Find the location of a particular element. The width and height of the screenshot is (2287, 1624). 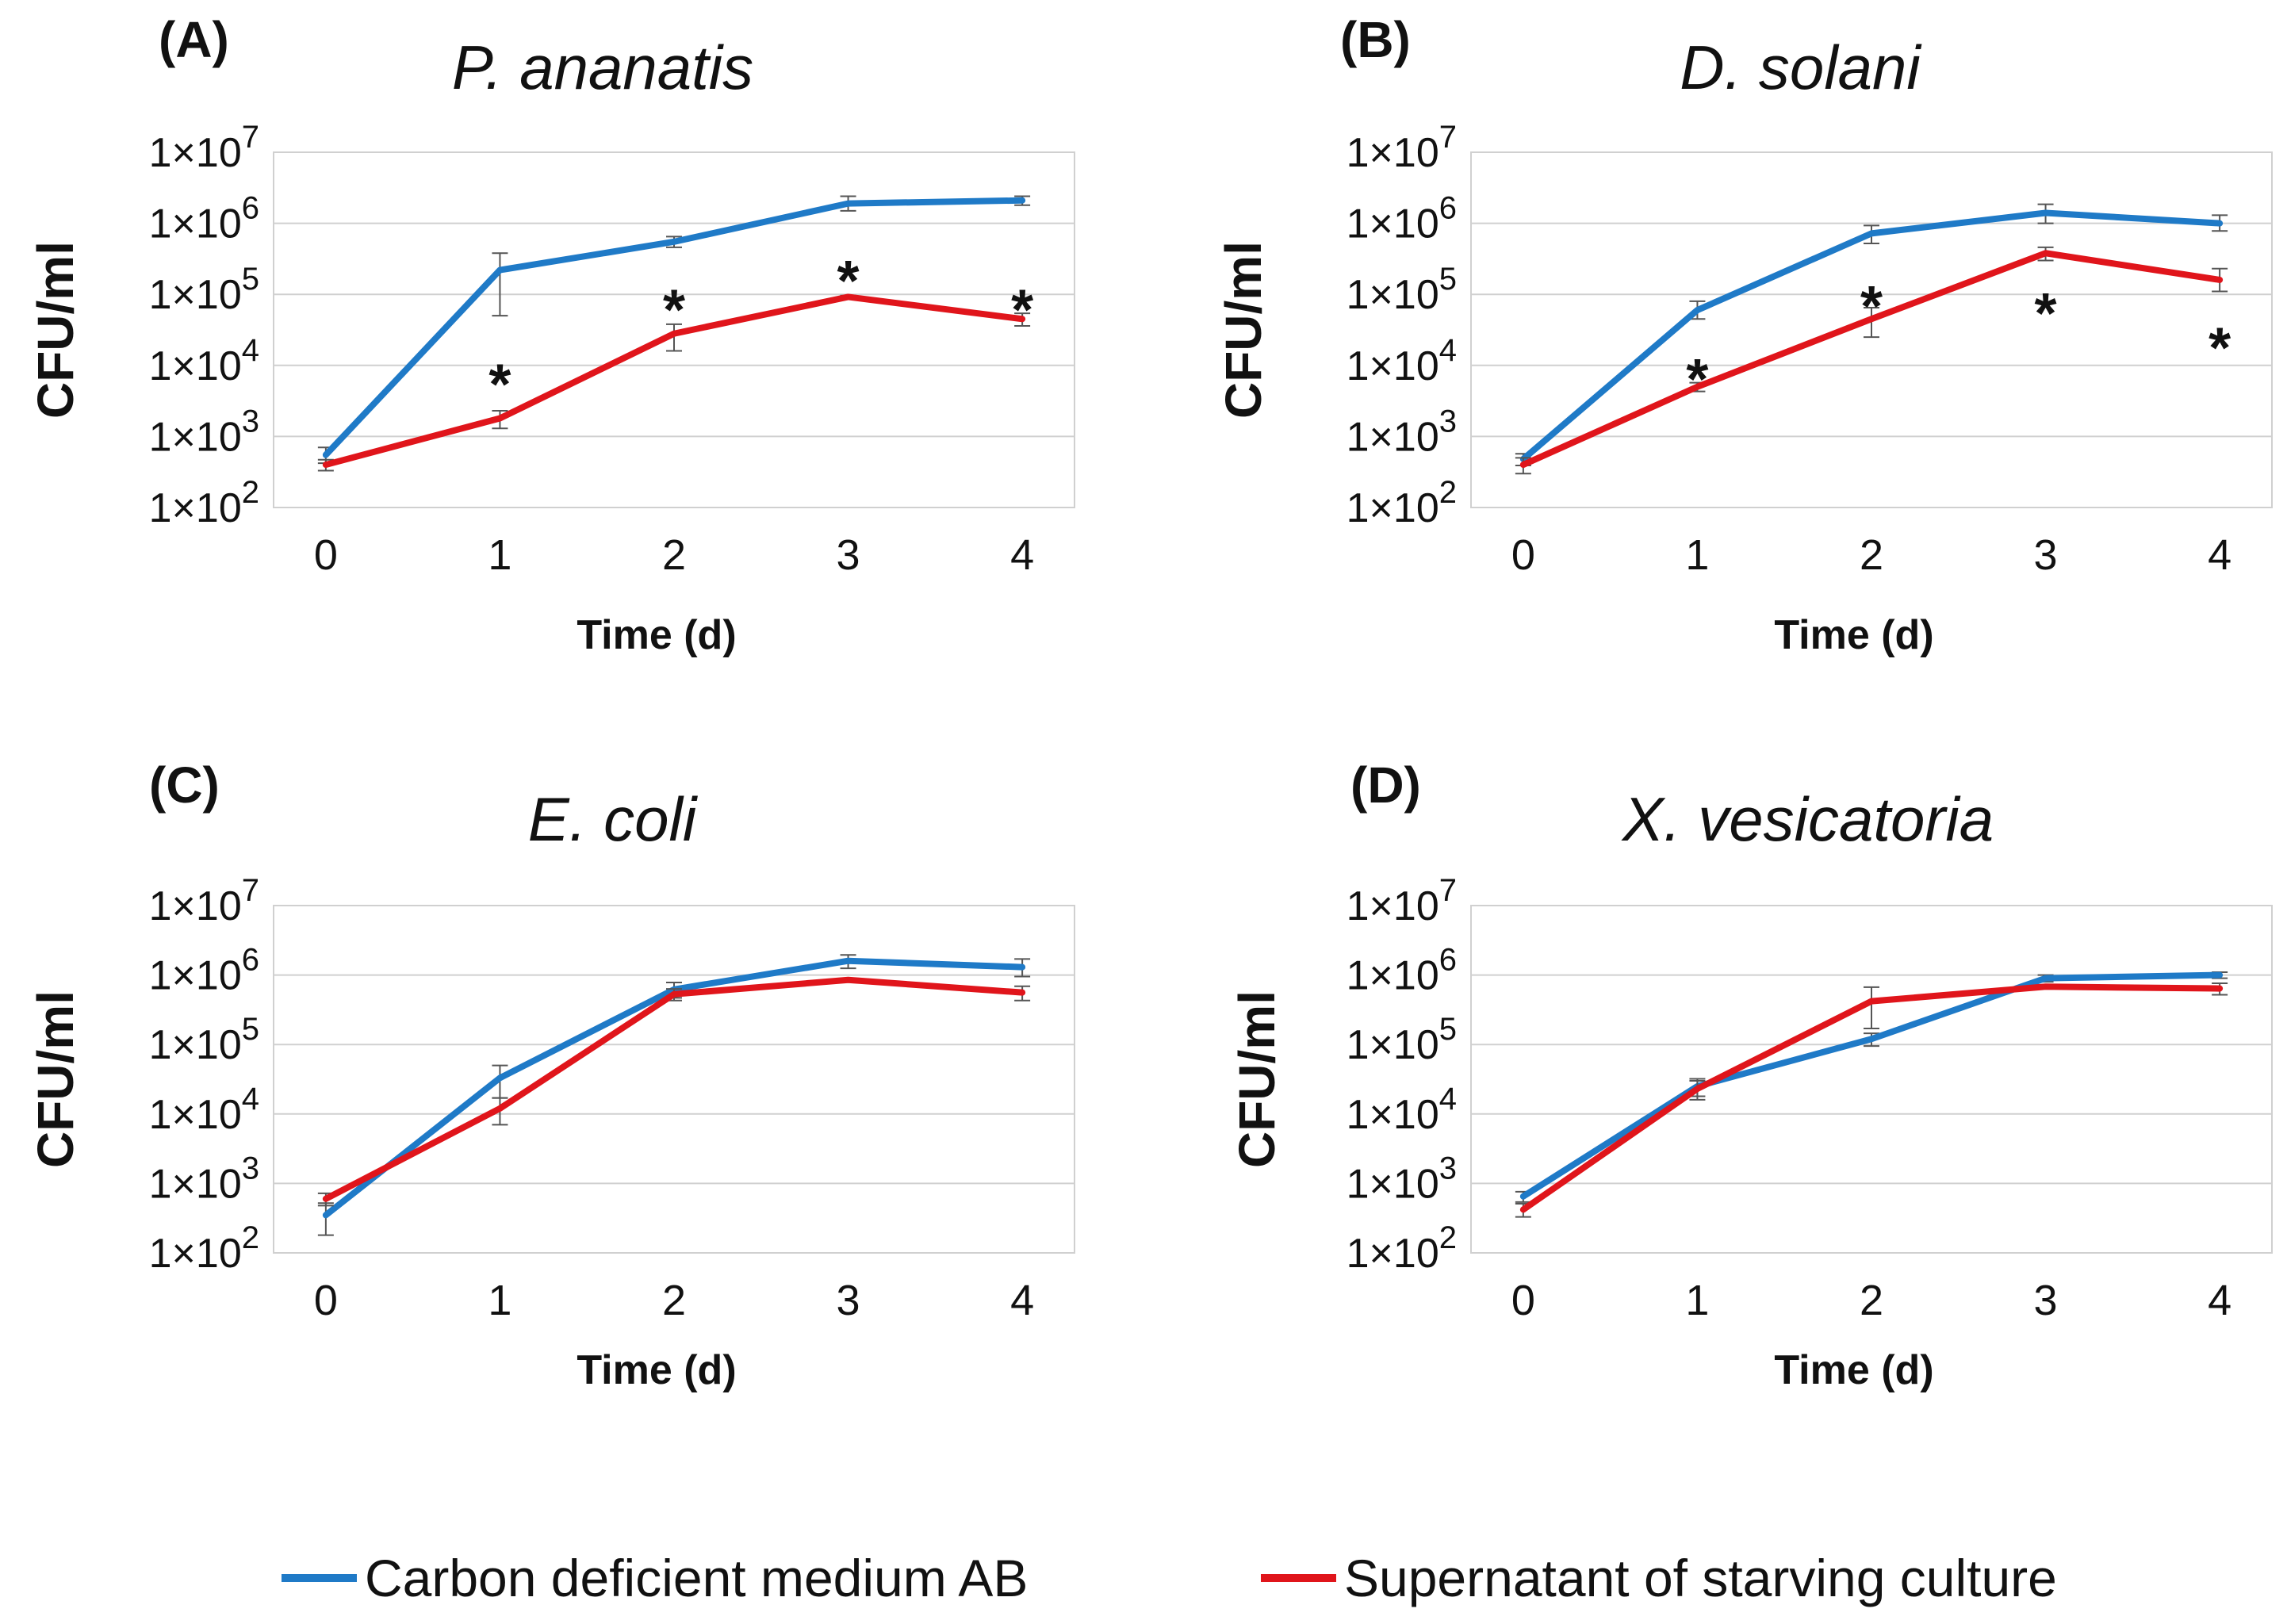

panel-letter: (C) is located at coordinates (184, 785).